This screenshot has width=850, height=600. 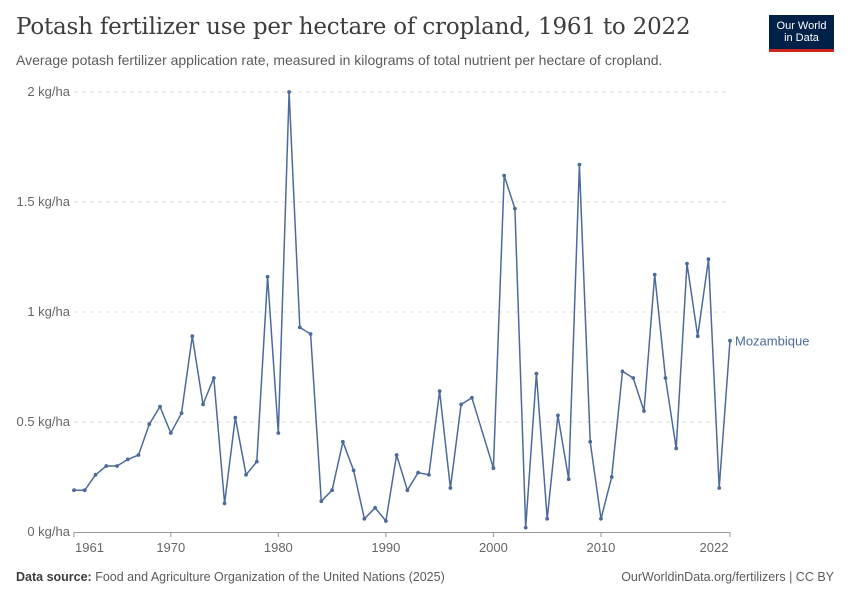 I want to click on y-tick-label: 1 kg/ha, so click(x=48, y=311).